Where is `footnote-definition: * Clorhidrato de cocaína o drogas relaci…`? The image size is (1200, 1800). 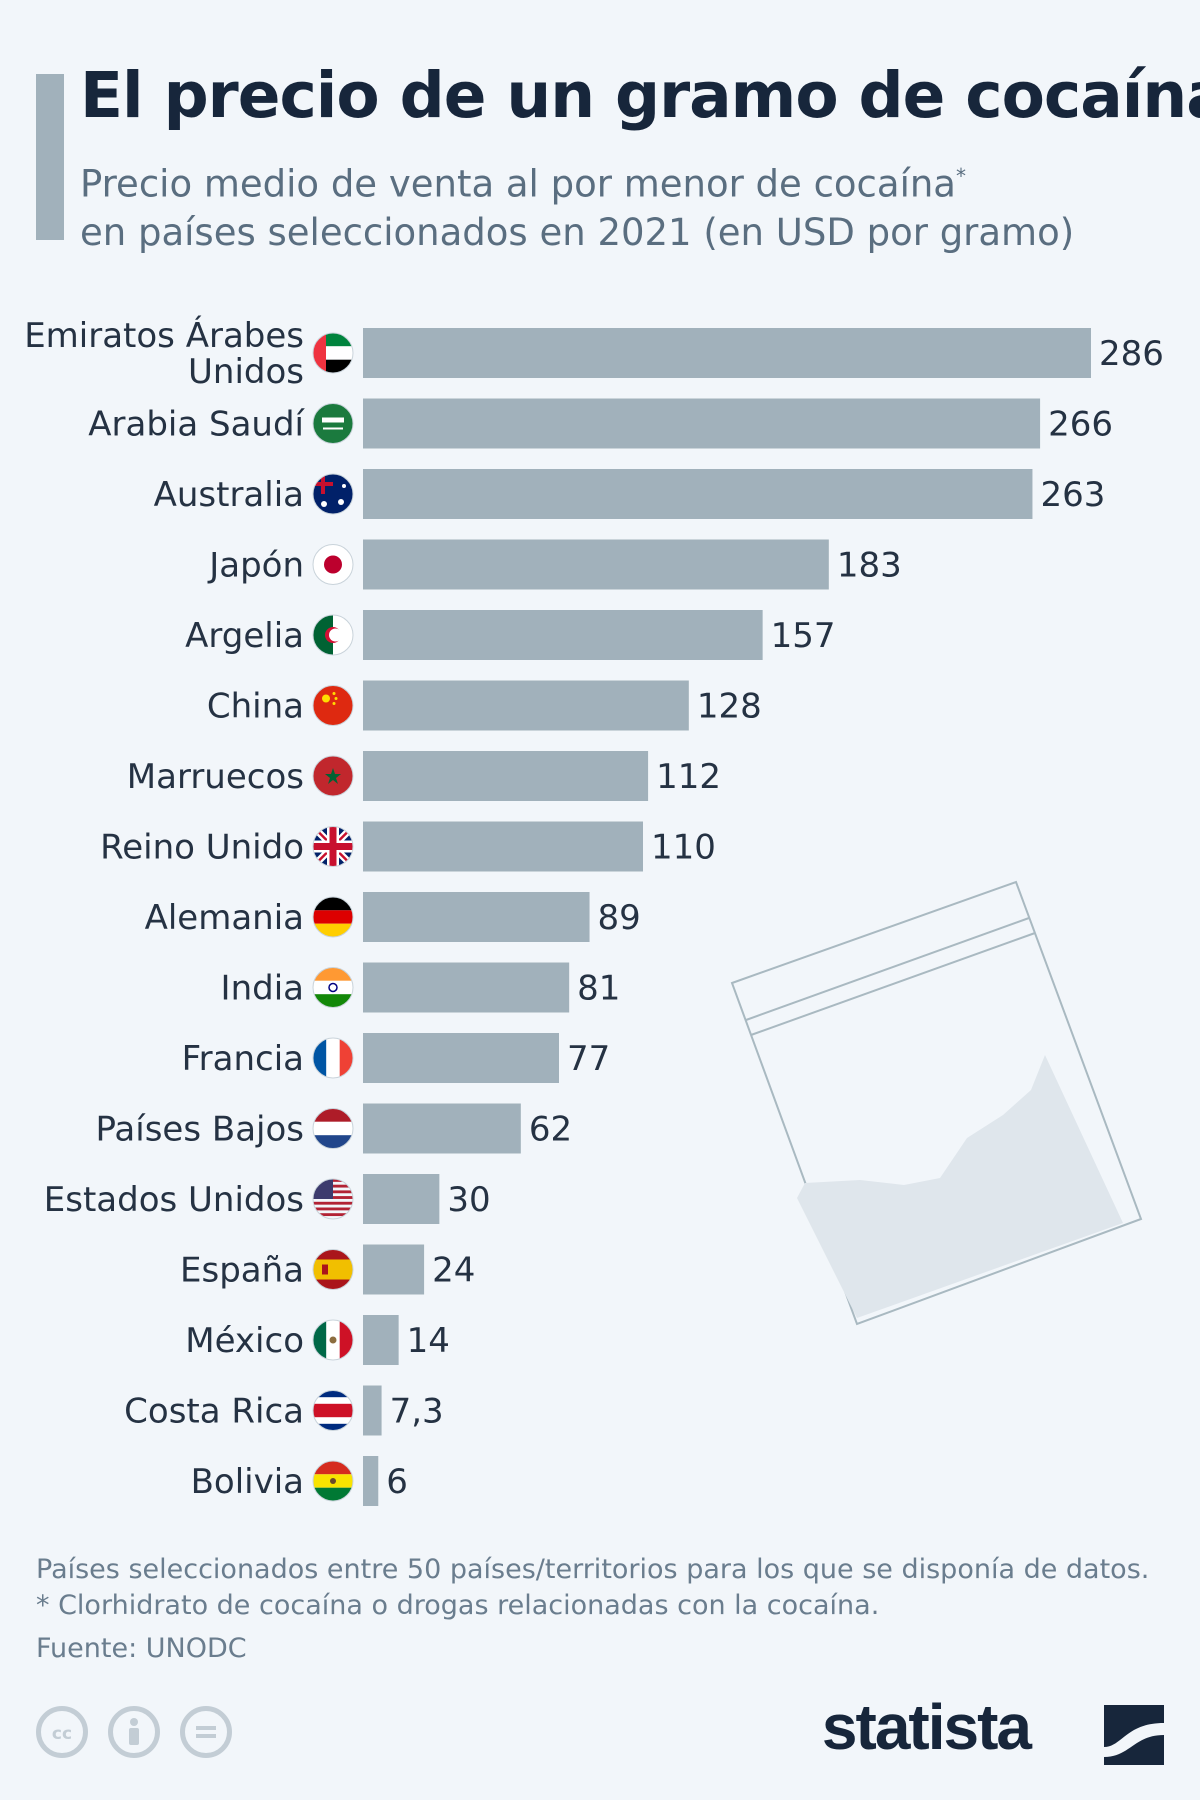 footnote-definition: * Clorhidrato de cocaína o drogas relaci… is located at coordinates (458, 1605).